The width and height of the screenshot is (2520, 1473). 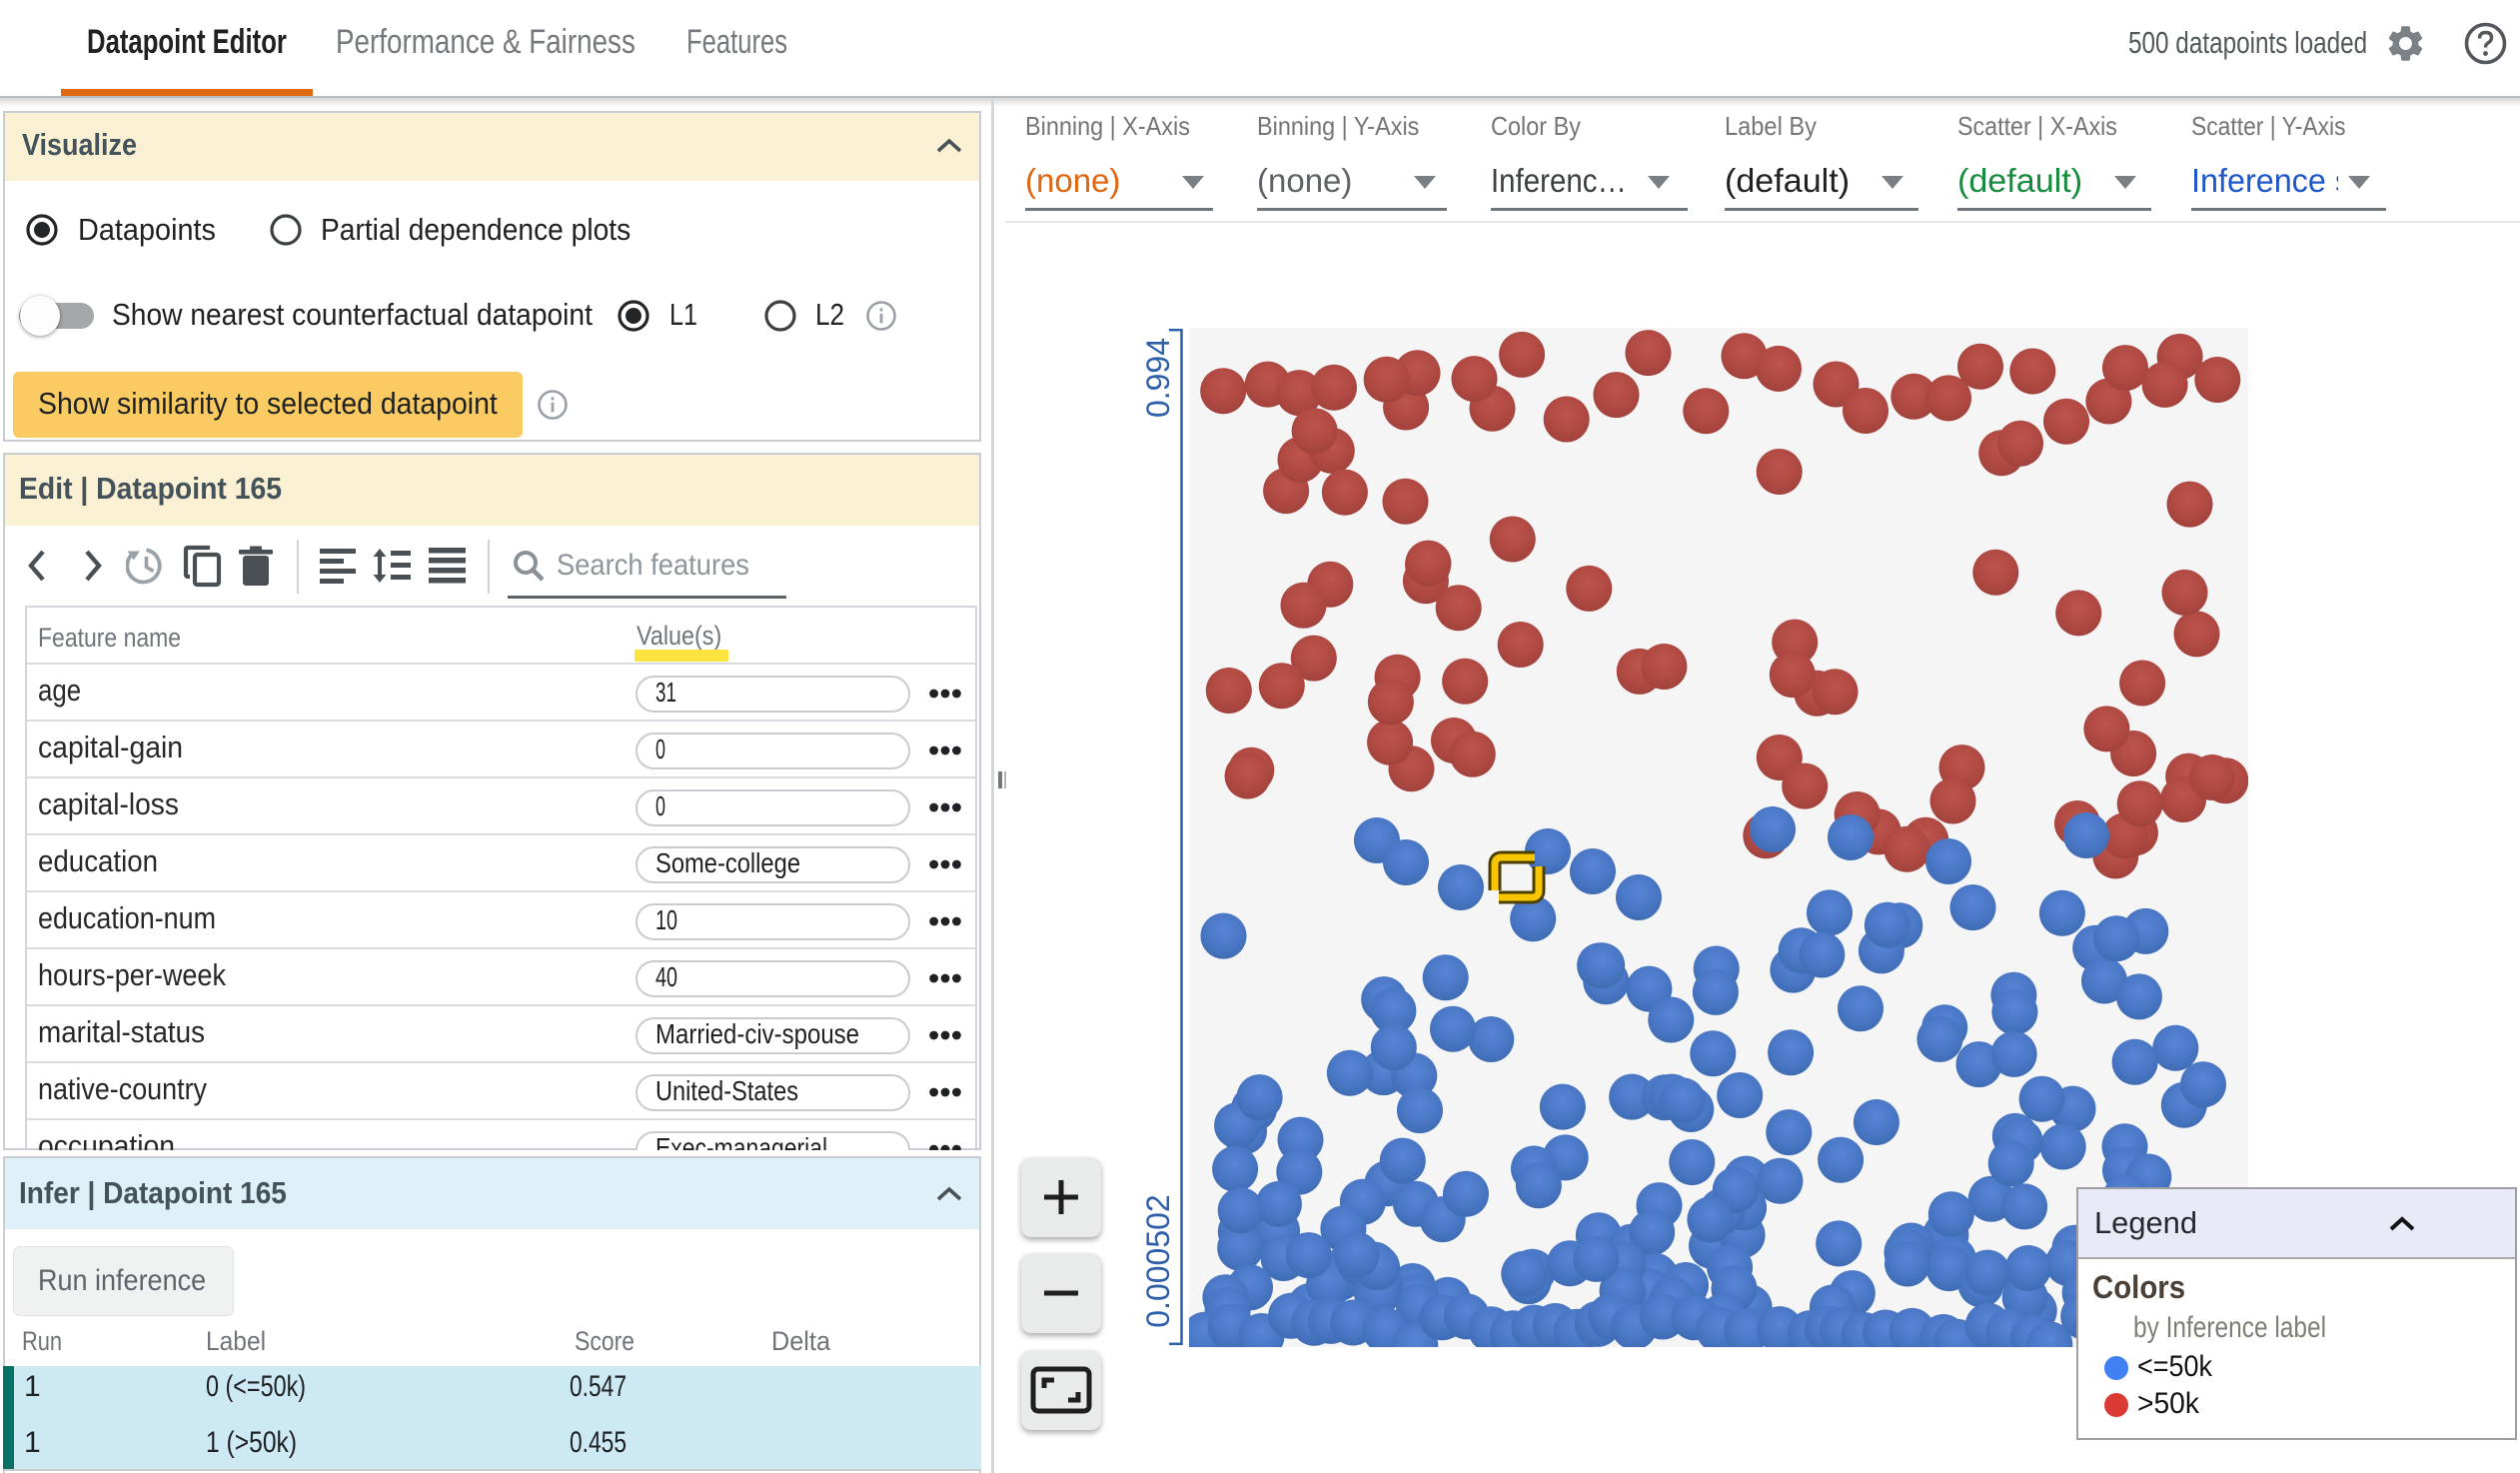 What do you see at coordinates (1158, 1260) in the screenshot?
I see `svg-text: 0.000502` at bounding box center [1158, 1260].